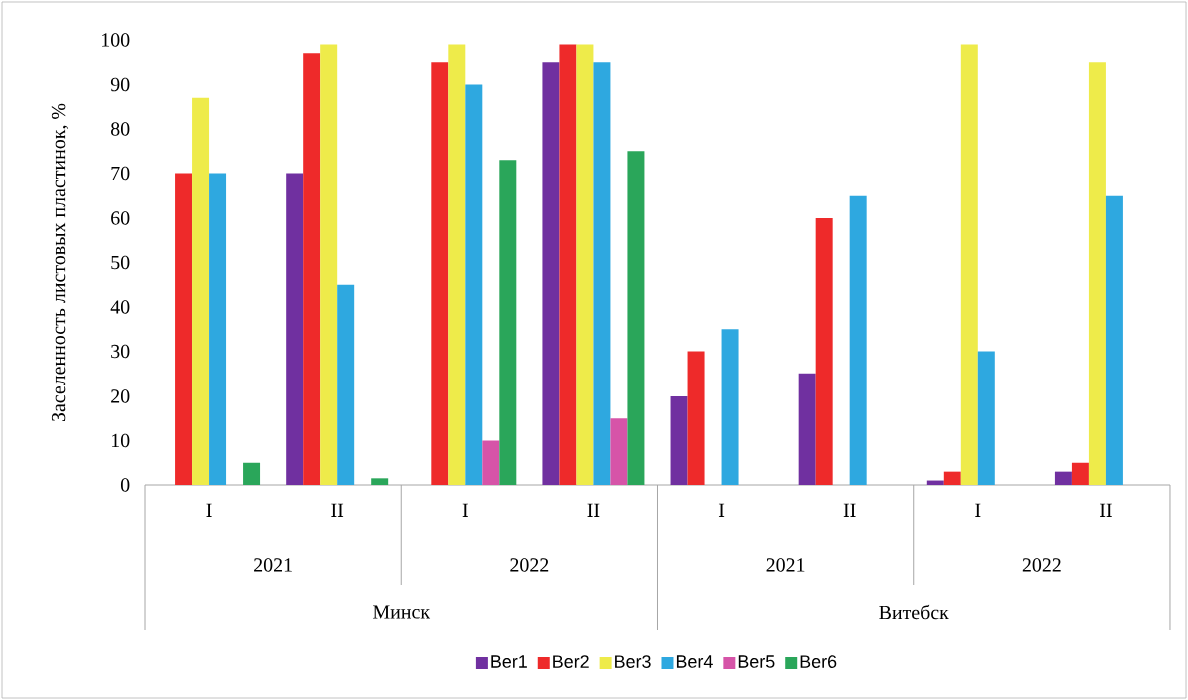 This screenshot has width=1188, height=700. I want to click on y-tick-label: 70, so click(120, 173).